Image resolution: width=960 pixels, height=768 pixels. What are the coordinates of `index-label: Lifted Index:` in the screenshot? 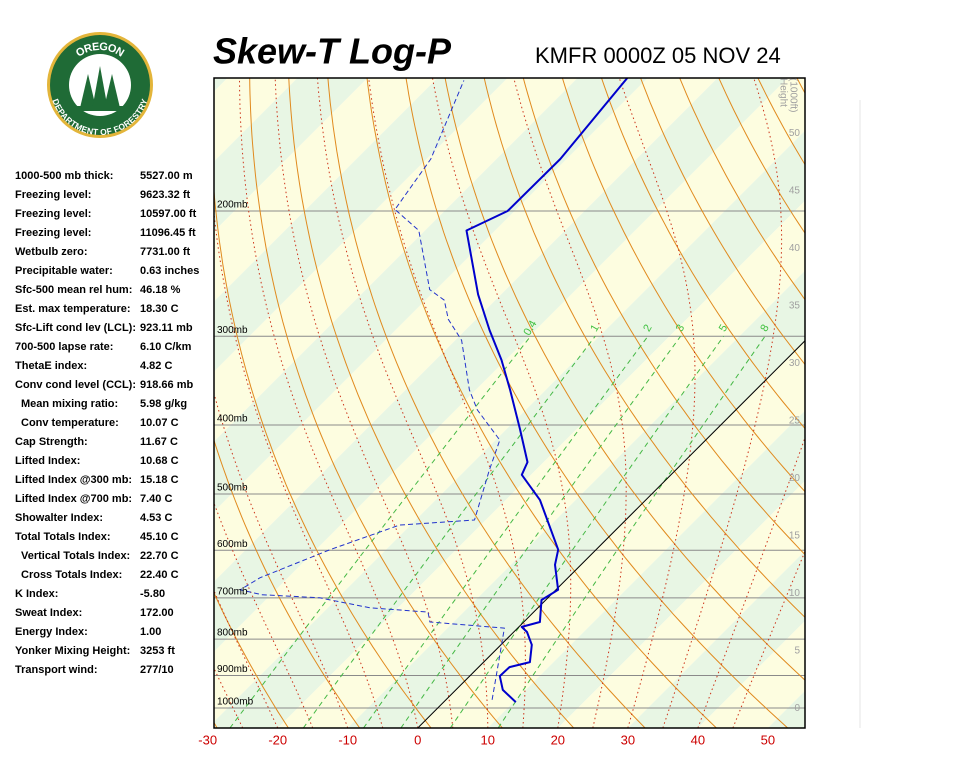 It's located at (47, 461).